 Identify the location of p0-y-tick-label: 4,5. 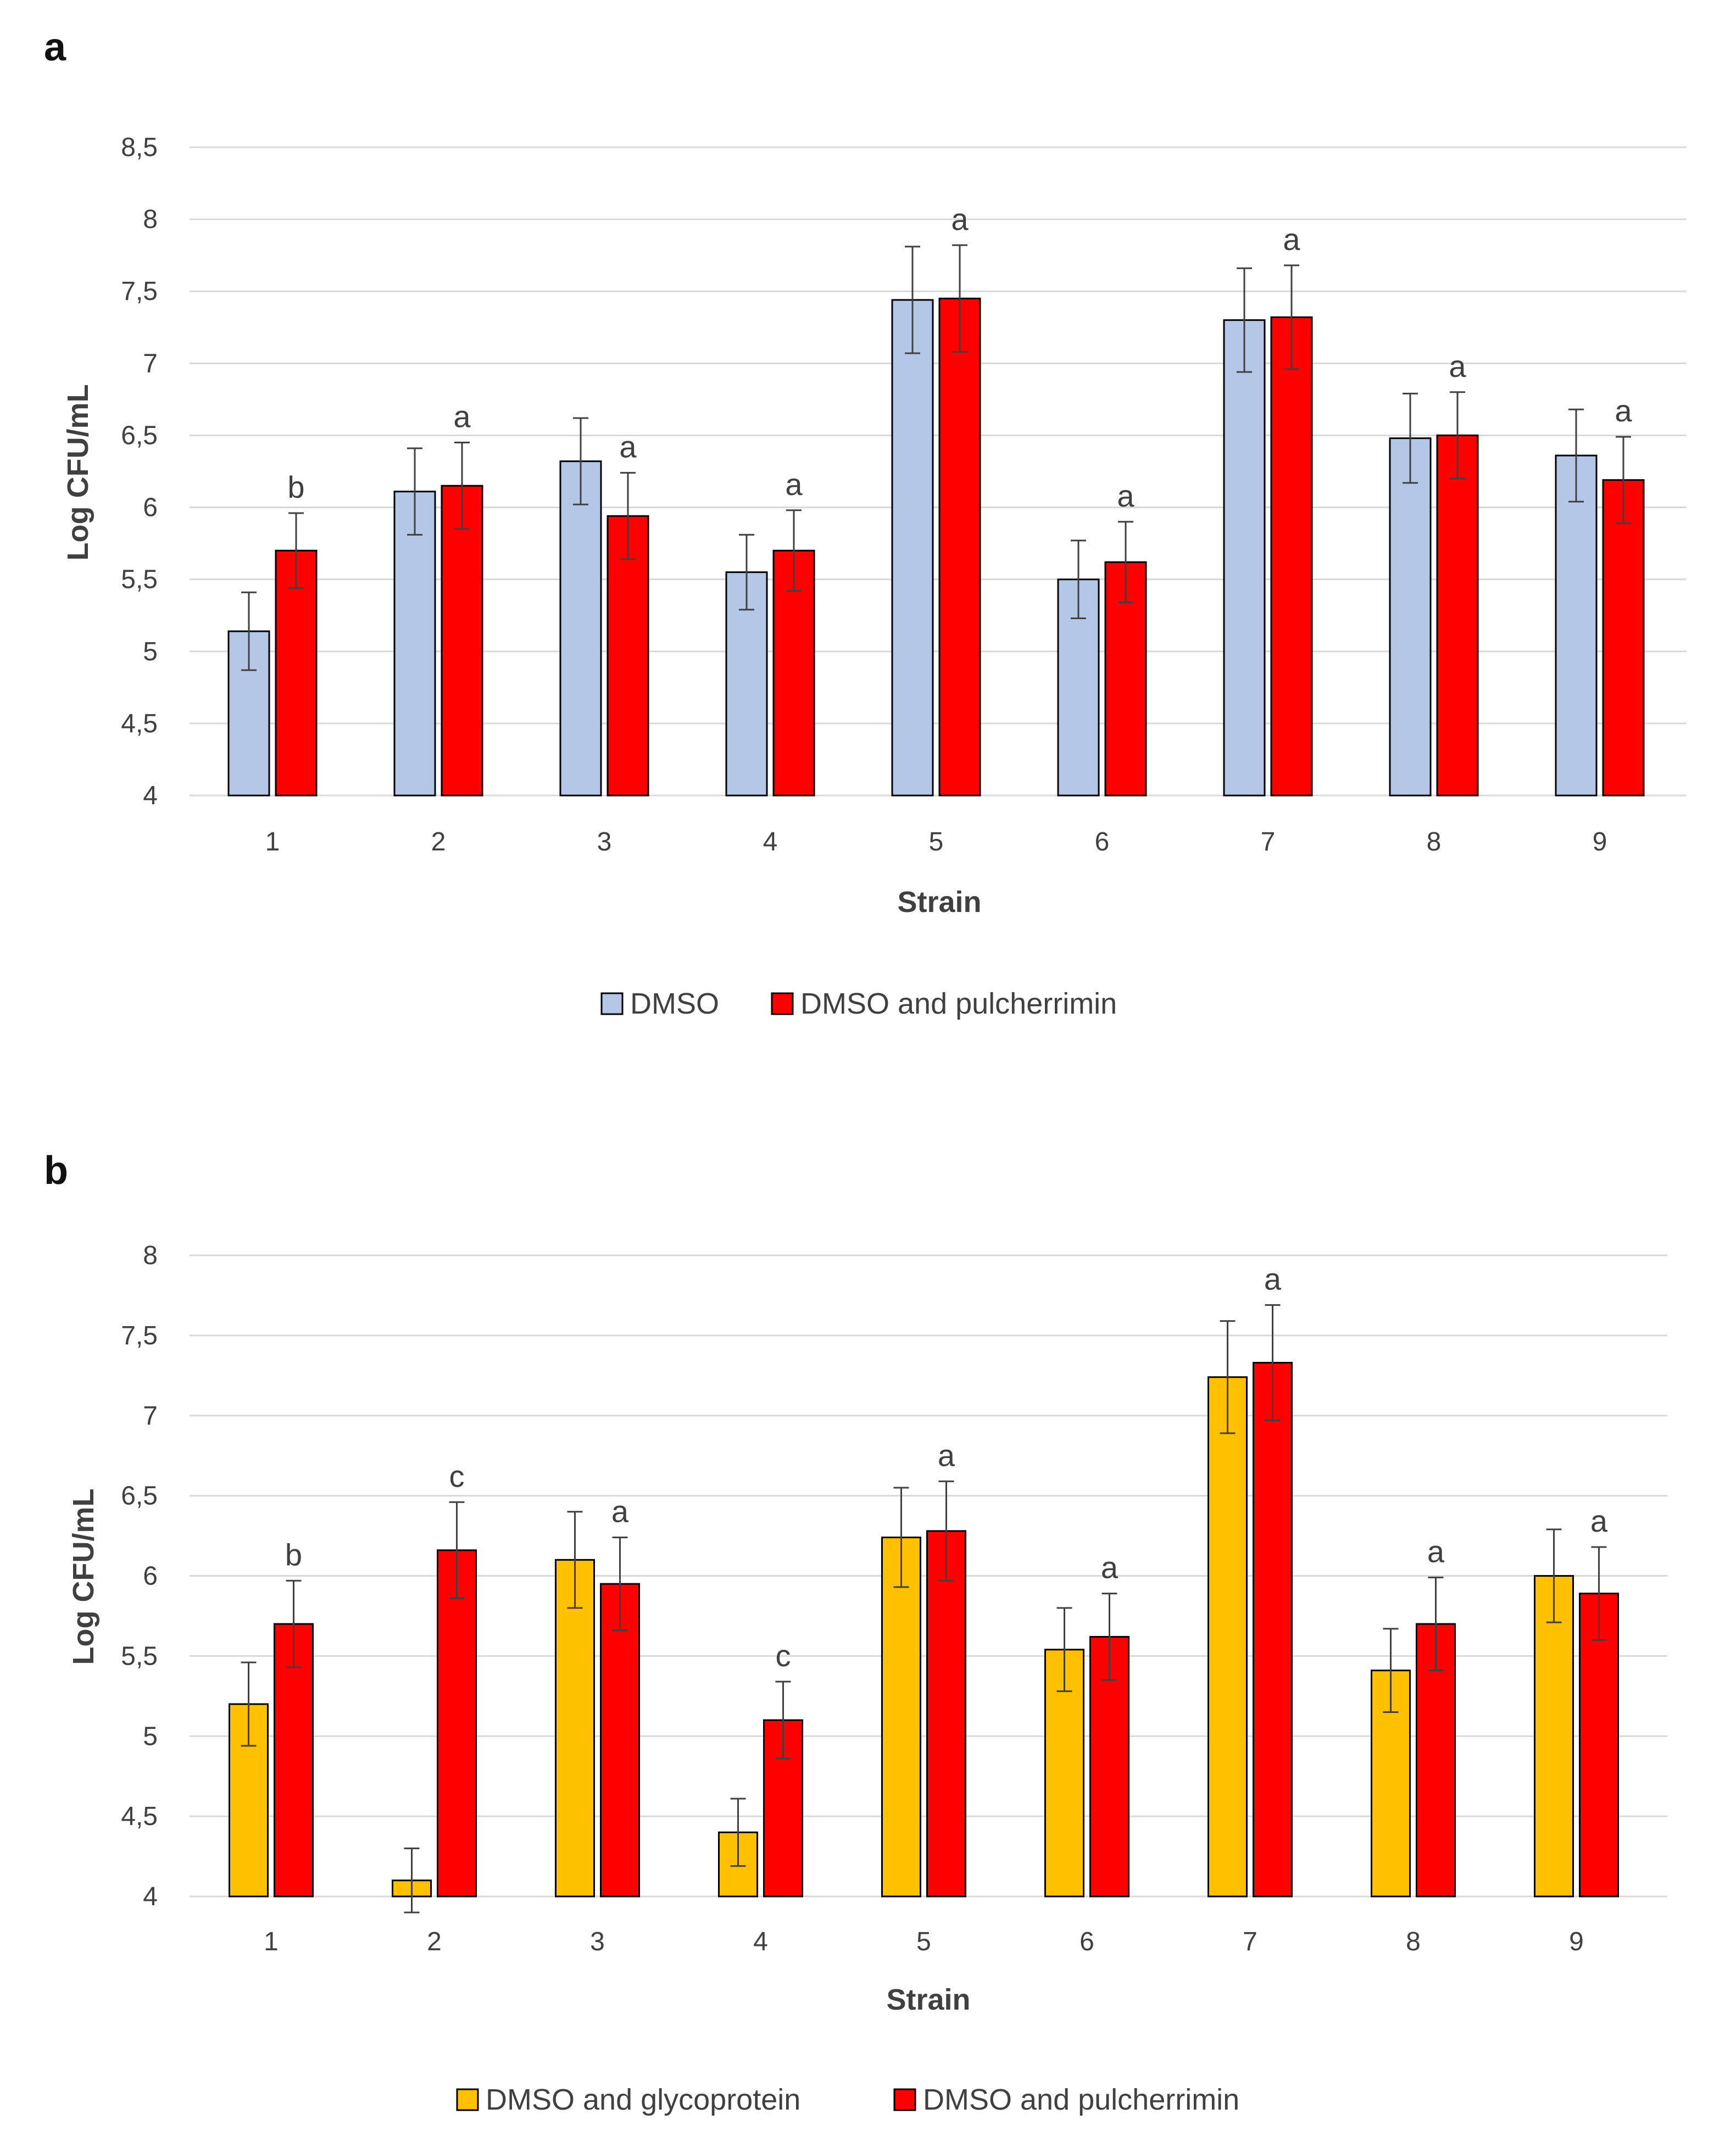
(139, 723).